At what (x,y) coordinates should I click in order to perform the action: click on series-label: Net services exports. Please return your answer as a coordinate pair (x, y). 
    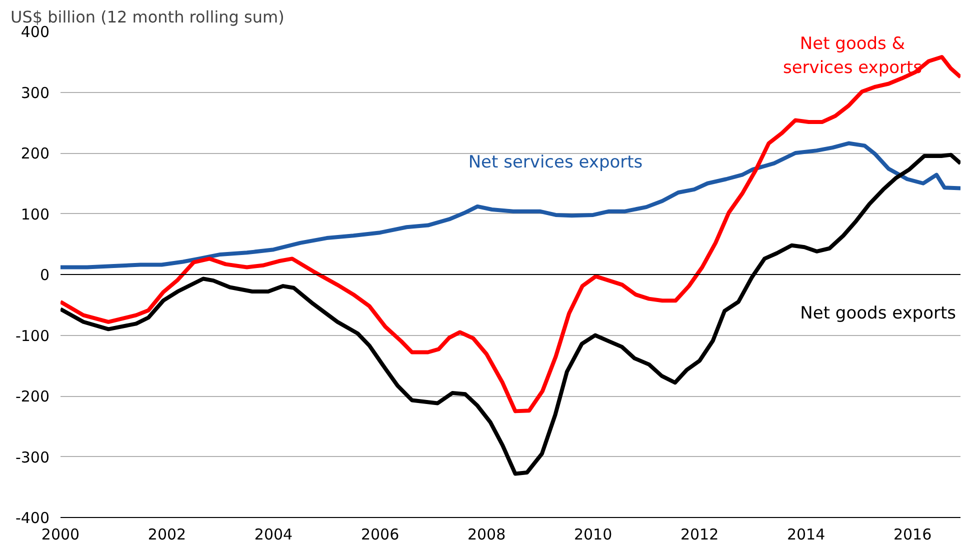
    Looking at the image, I should click on (555, 162).